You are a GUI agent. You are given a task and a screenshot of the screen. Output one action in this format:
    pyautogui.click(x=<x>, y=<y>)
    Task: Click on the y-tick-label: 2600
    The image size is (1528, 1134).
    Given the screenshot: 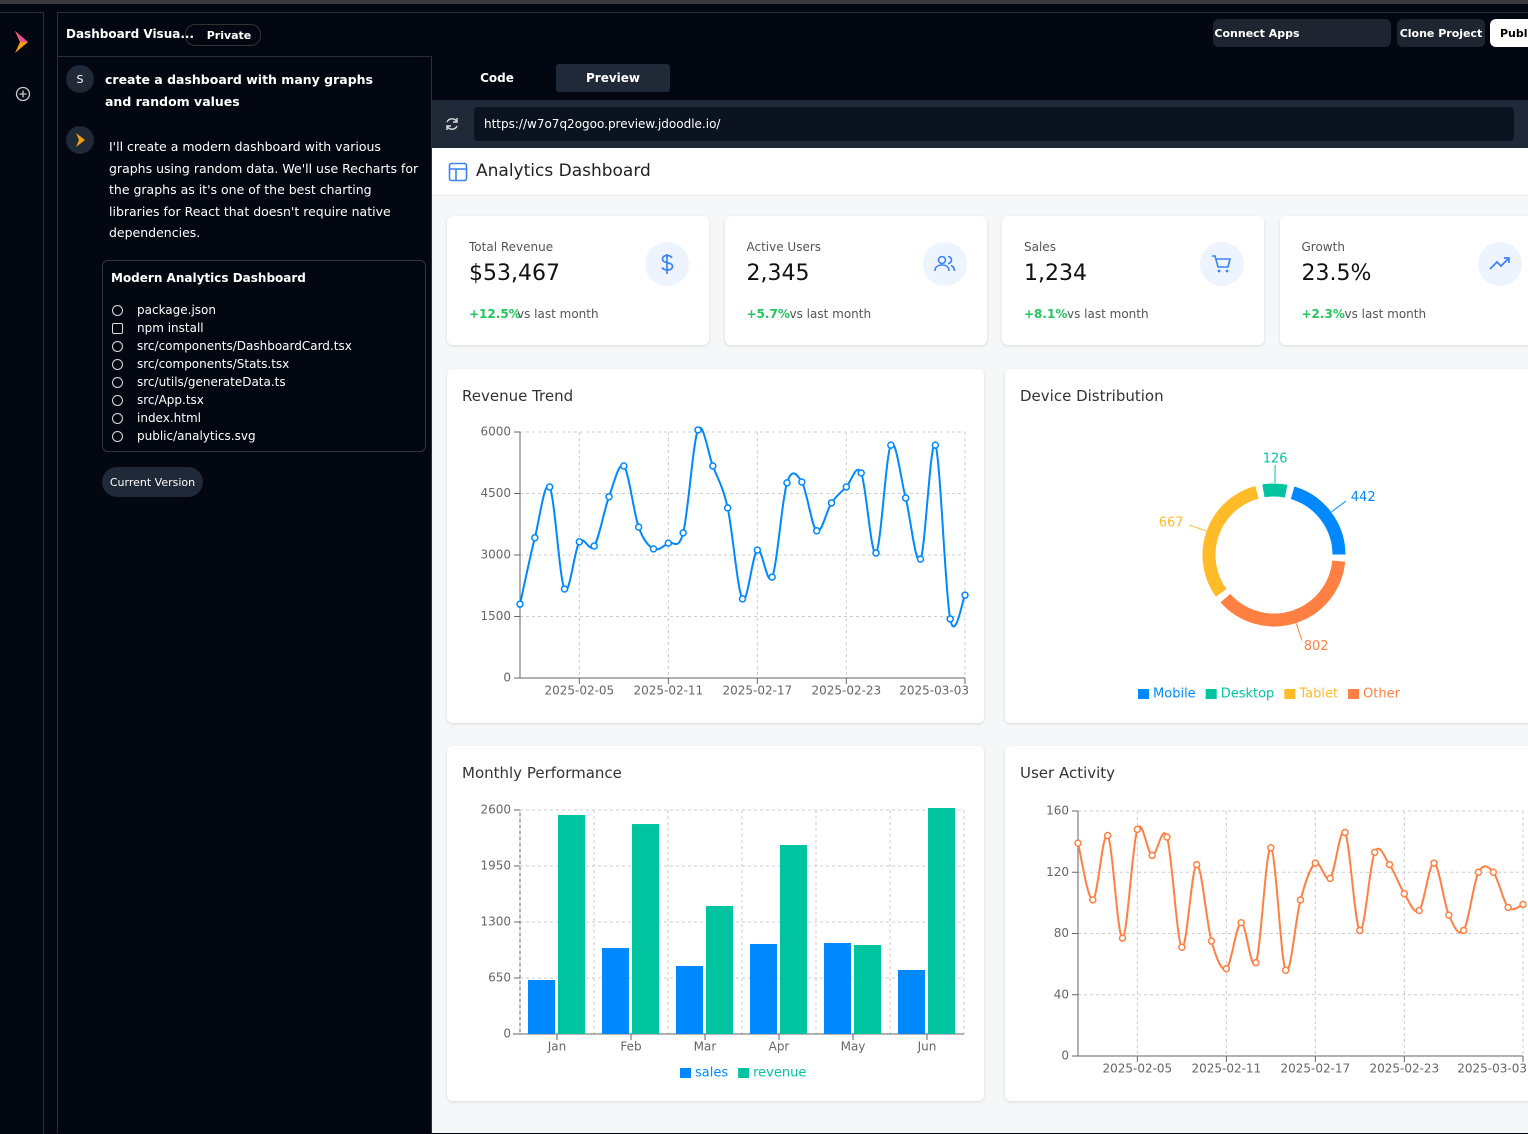 What is the action you would take?
    pyautogui.click(x=495, y=810)
    